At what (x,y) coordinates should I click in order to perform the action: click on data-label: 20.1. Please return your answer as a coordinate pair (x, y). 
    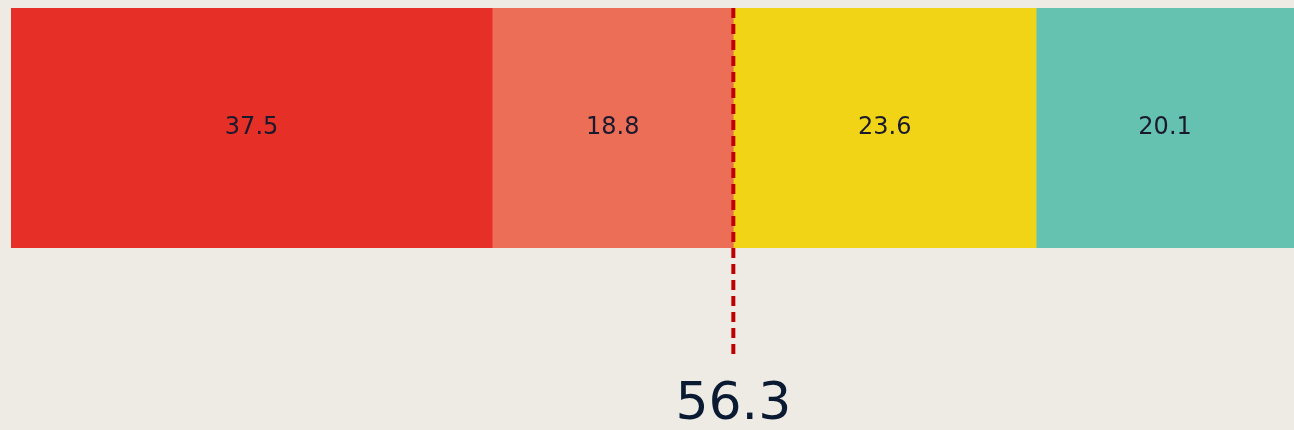
    Looking at the image, I should click on (1165, 126).